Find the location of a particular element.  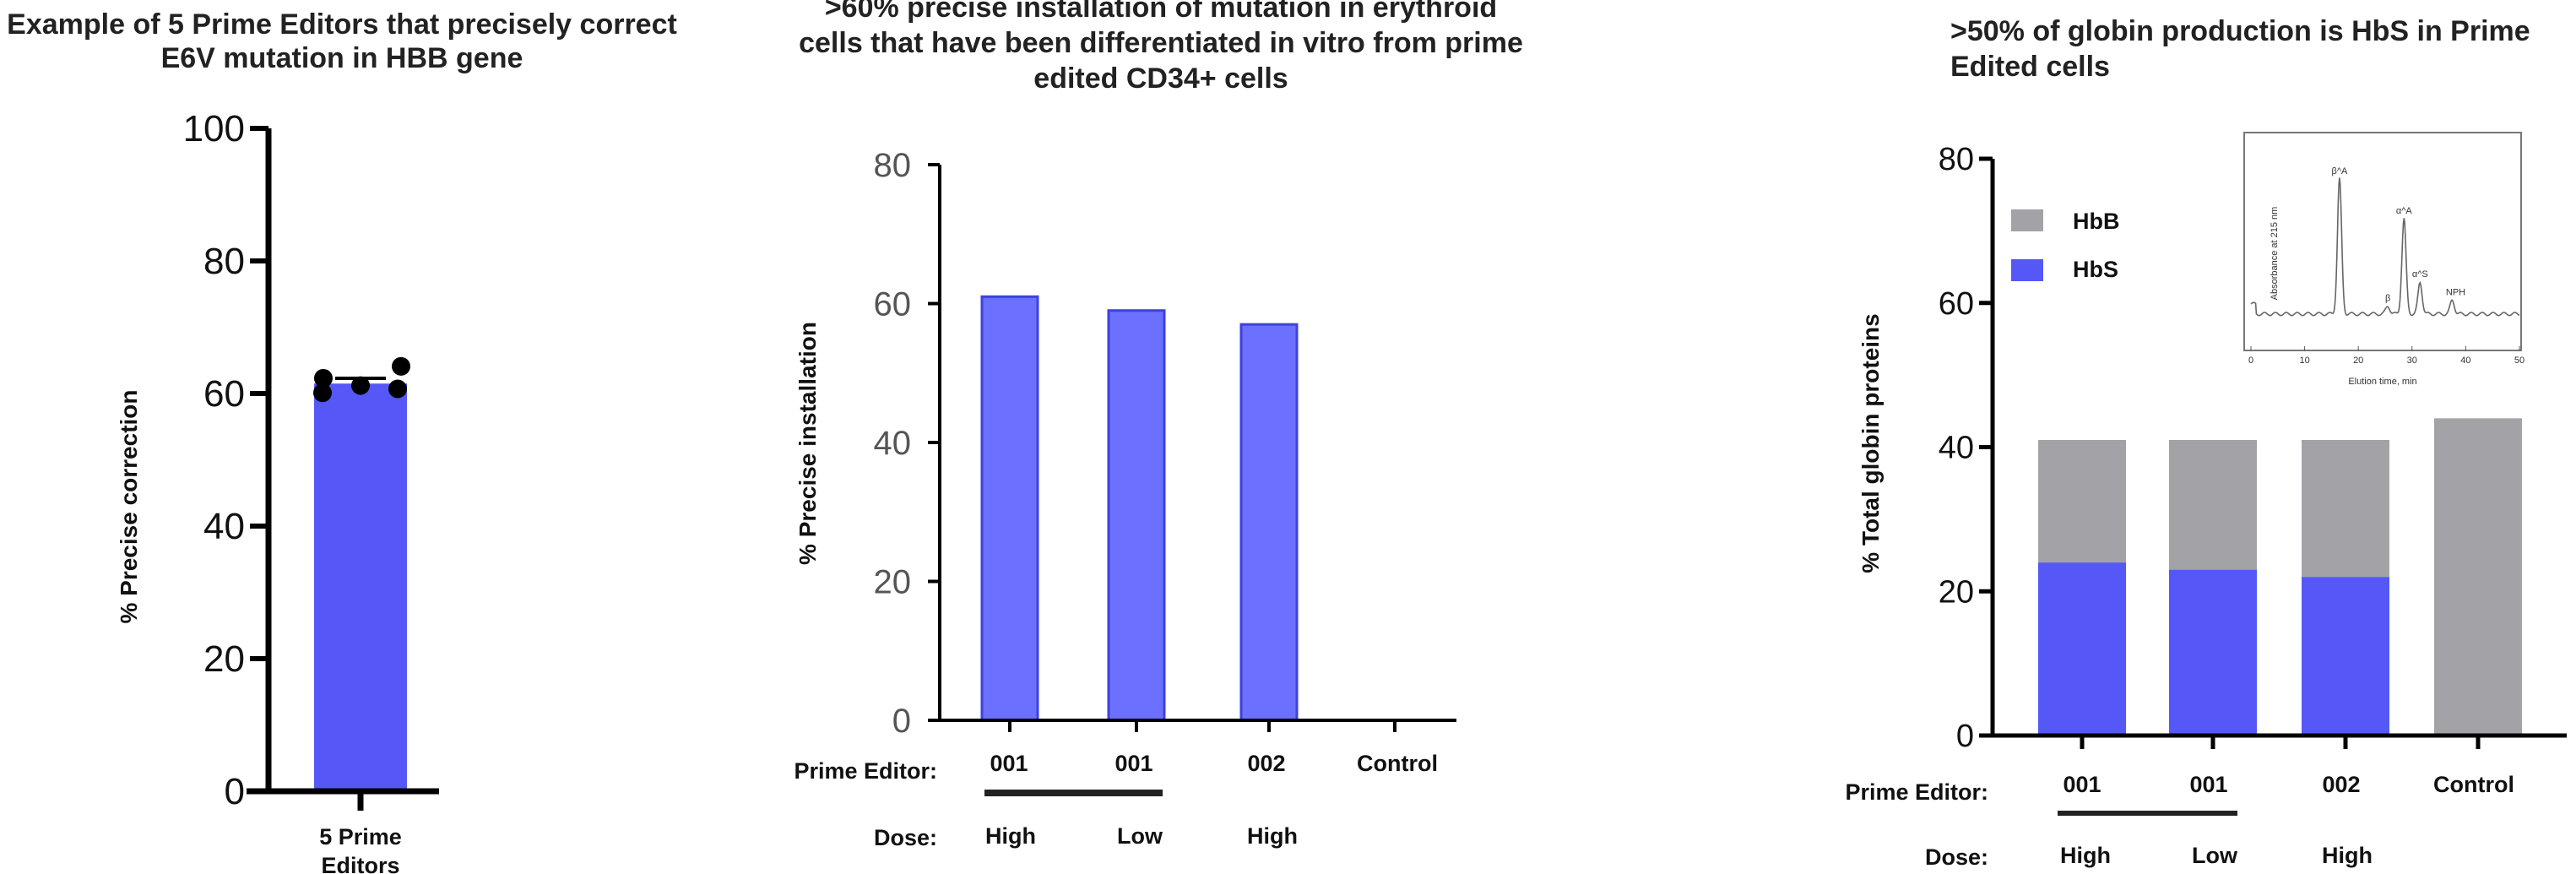

inset-frame is located at coordinates (2382, 241).